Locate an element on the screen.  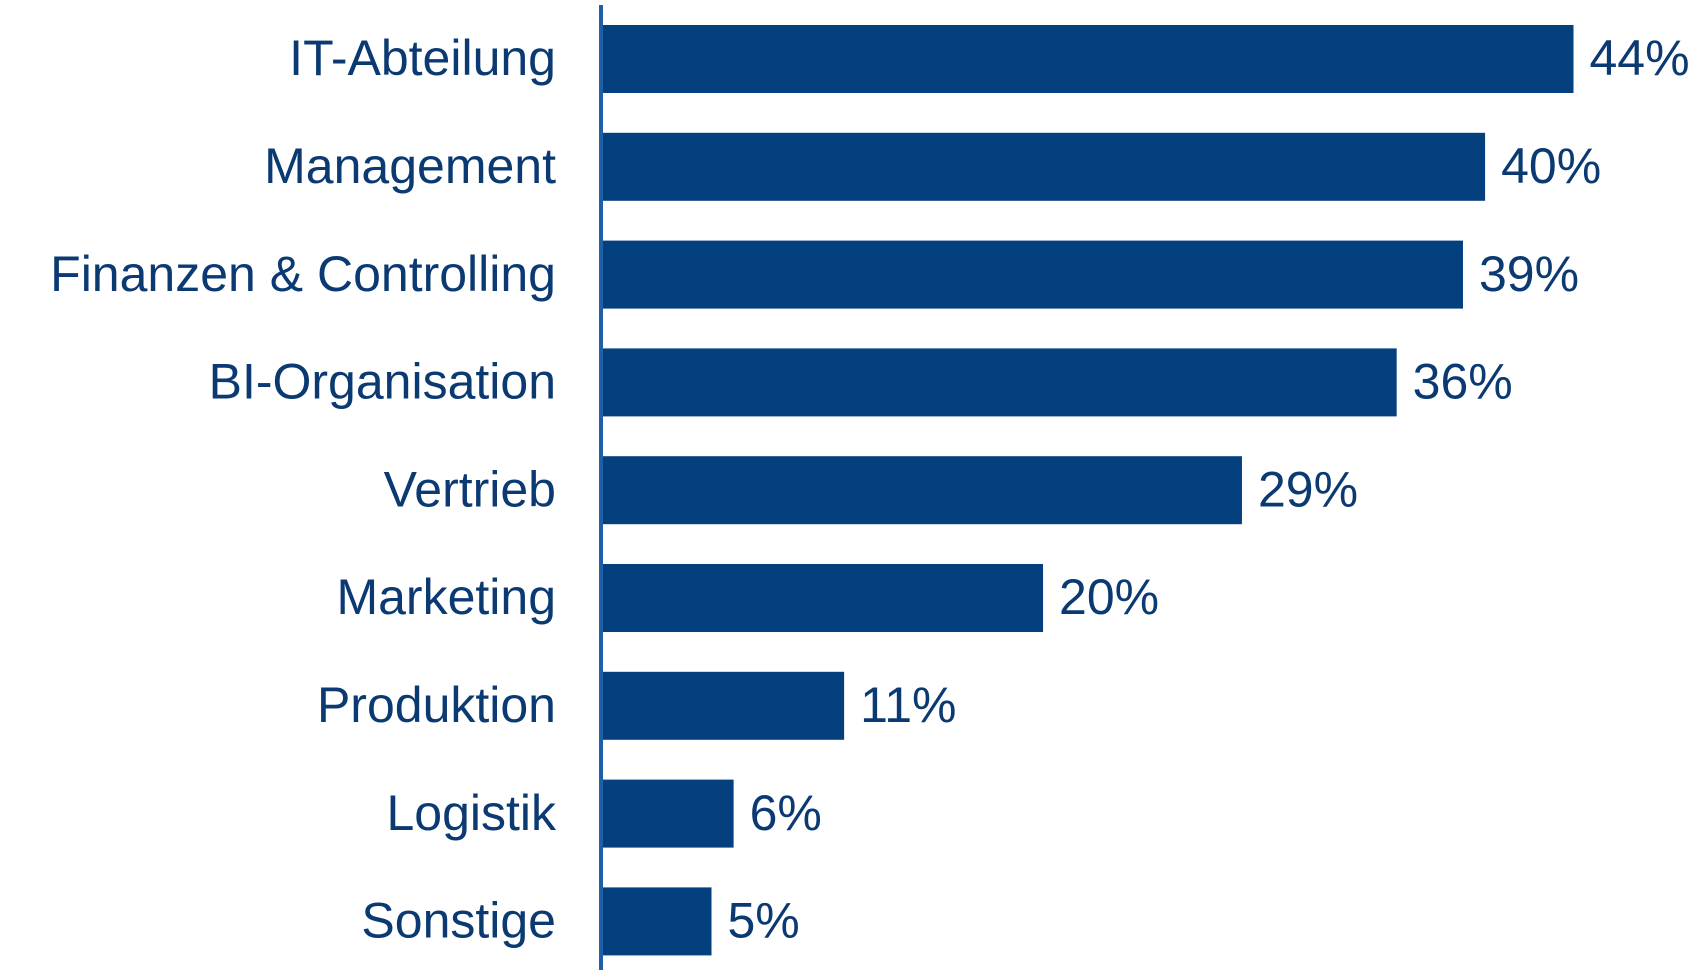
data-label: 20% is located at coordinates (1109, 597).